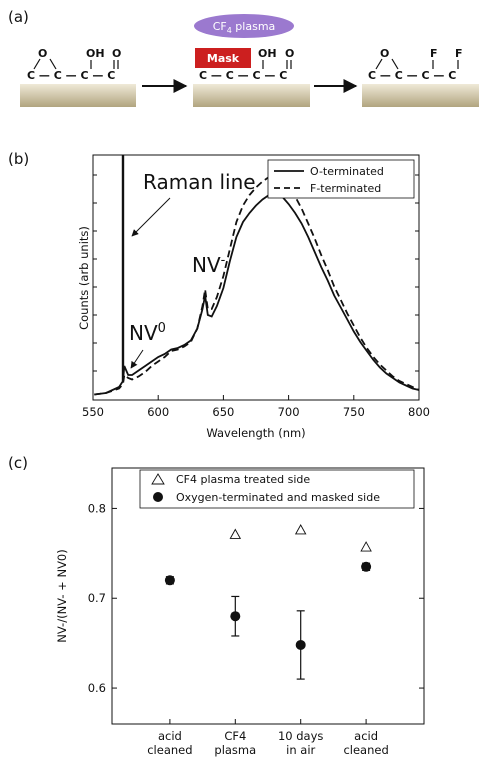 The width and height of the screenshot is (484, 763). I want to click on plot-c-ylabel: NV-/(NV- + NV0), so click(62, 595).